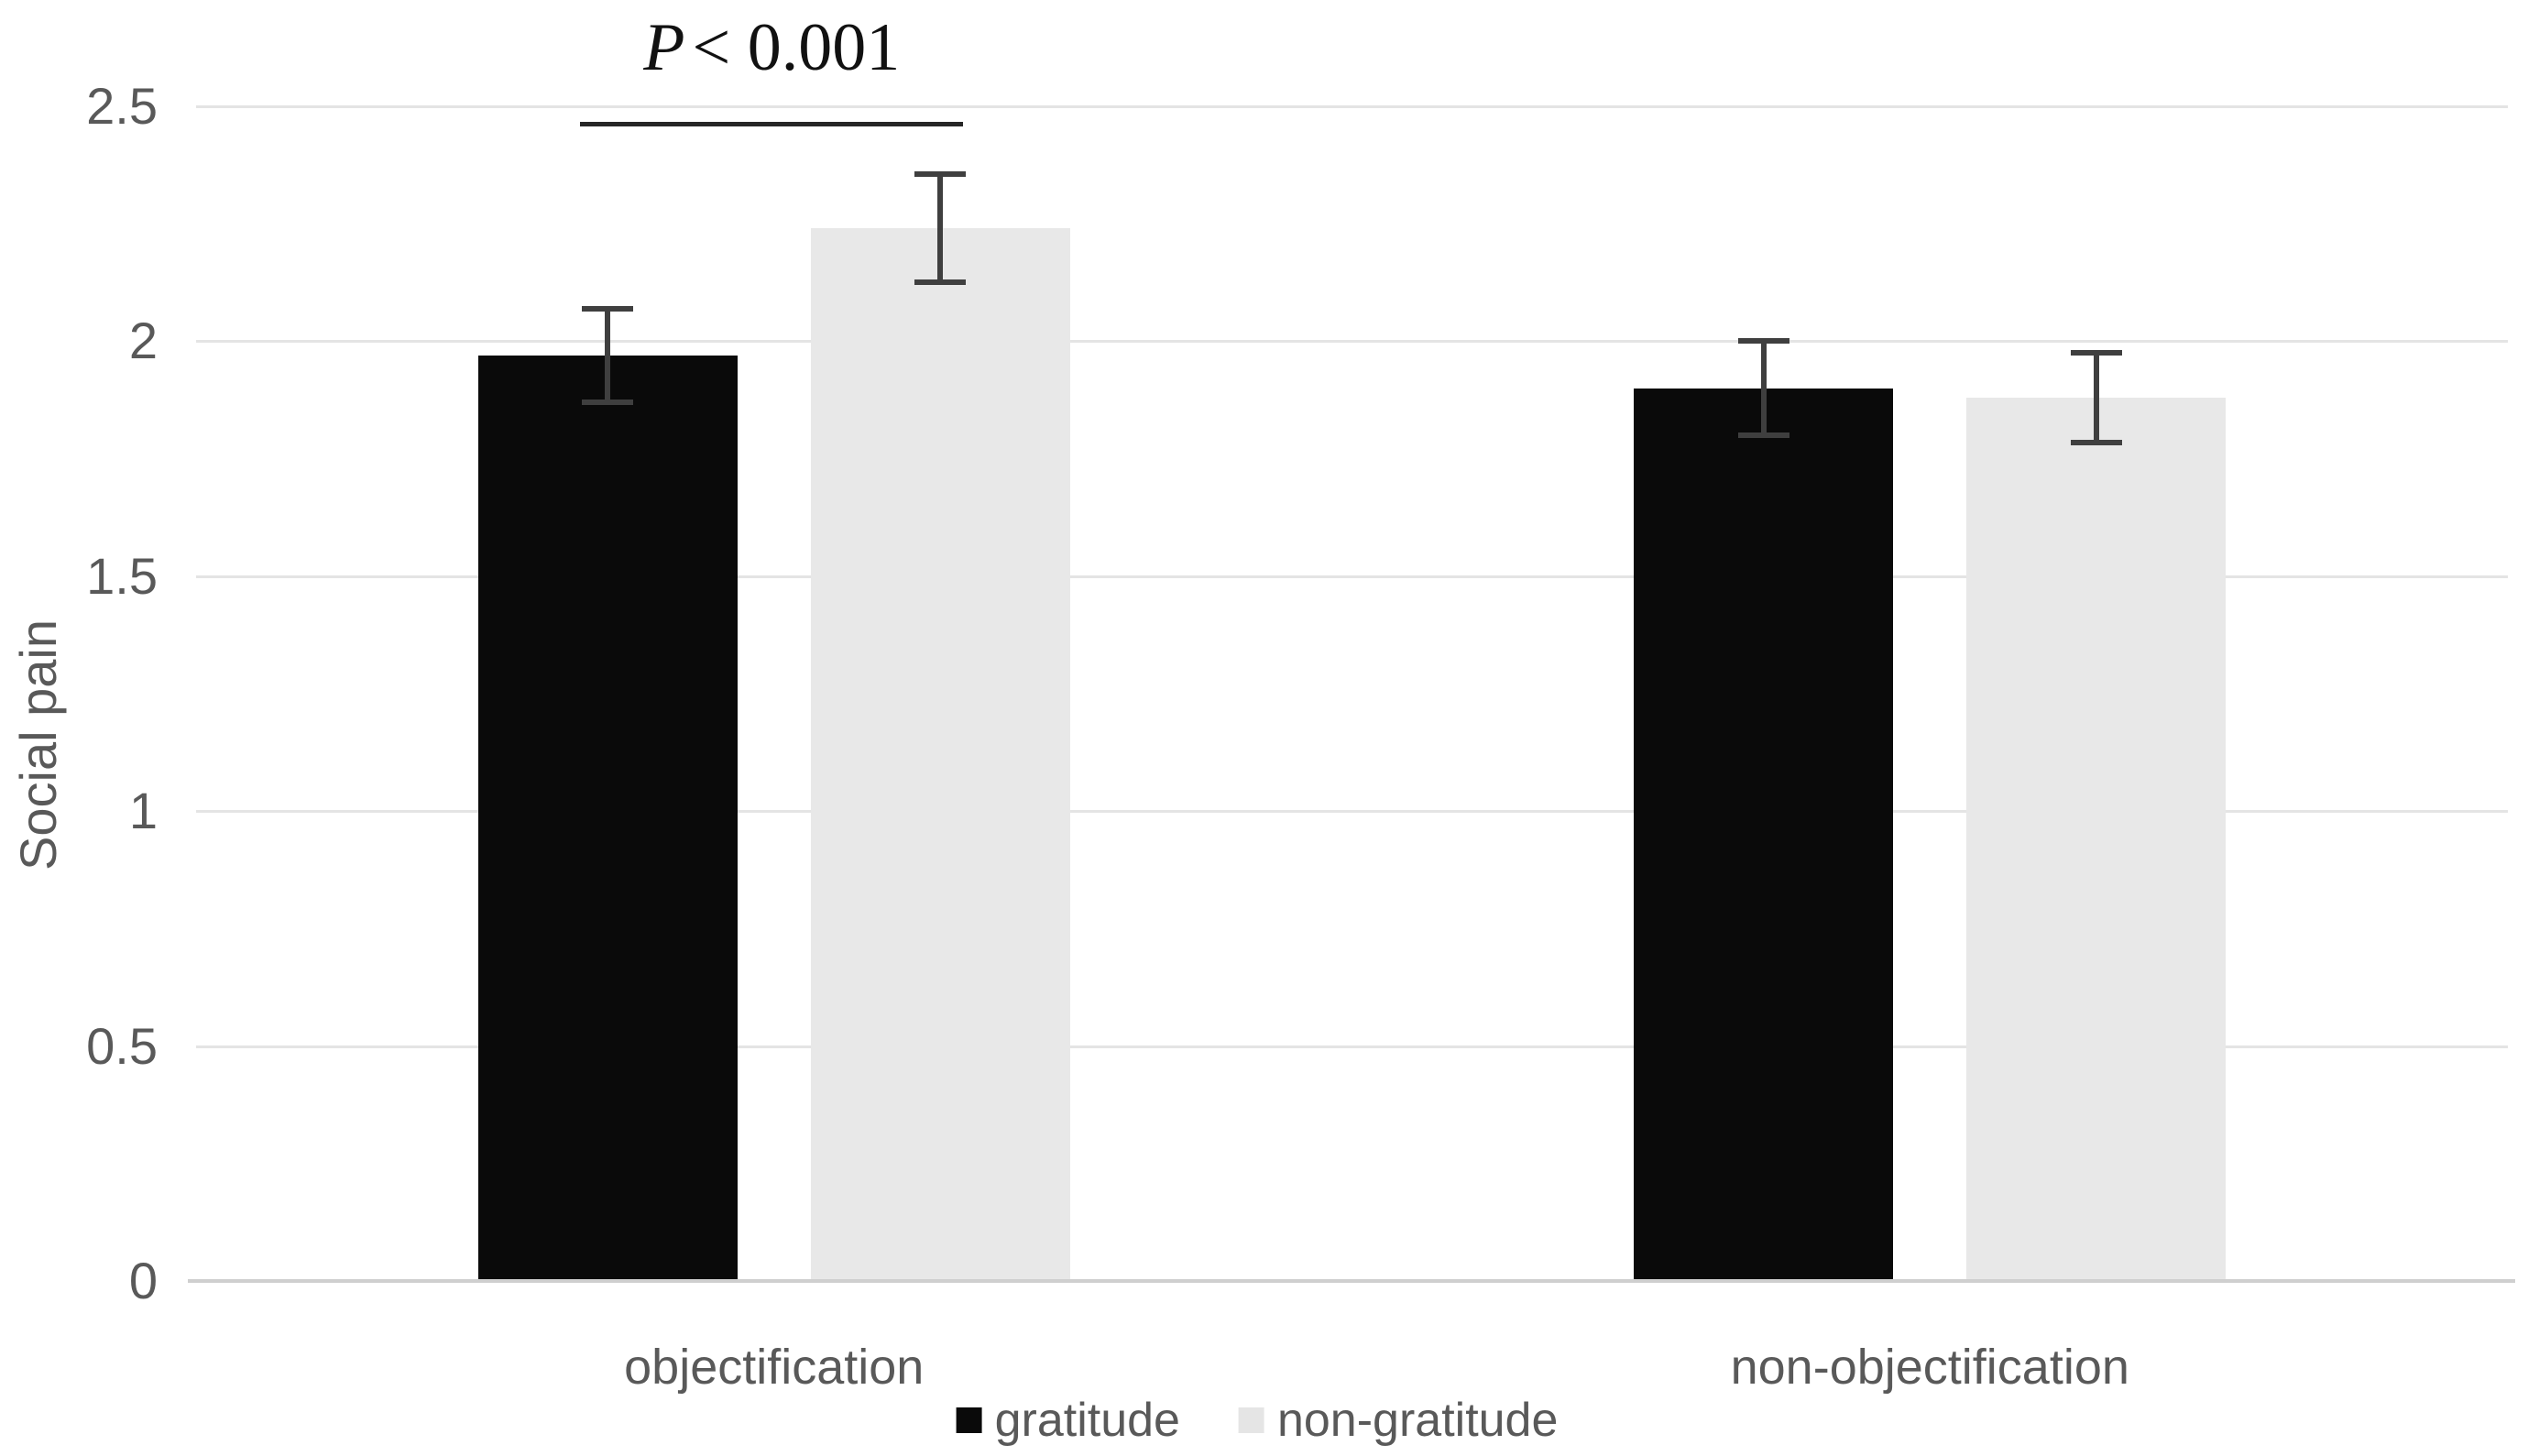  I want to click on error-bar-cap-bottom-gratitude-objectification, so click(608, 403).